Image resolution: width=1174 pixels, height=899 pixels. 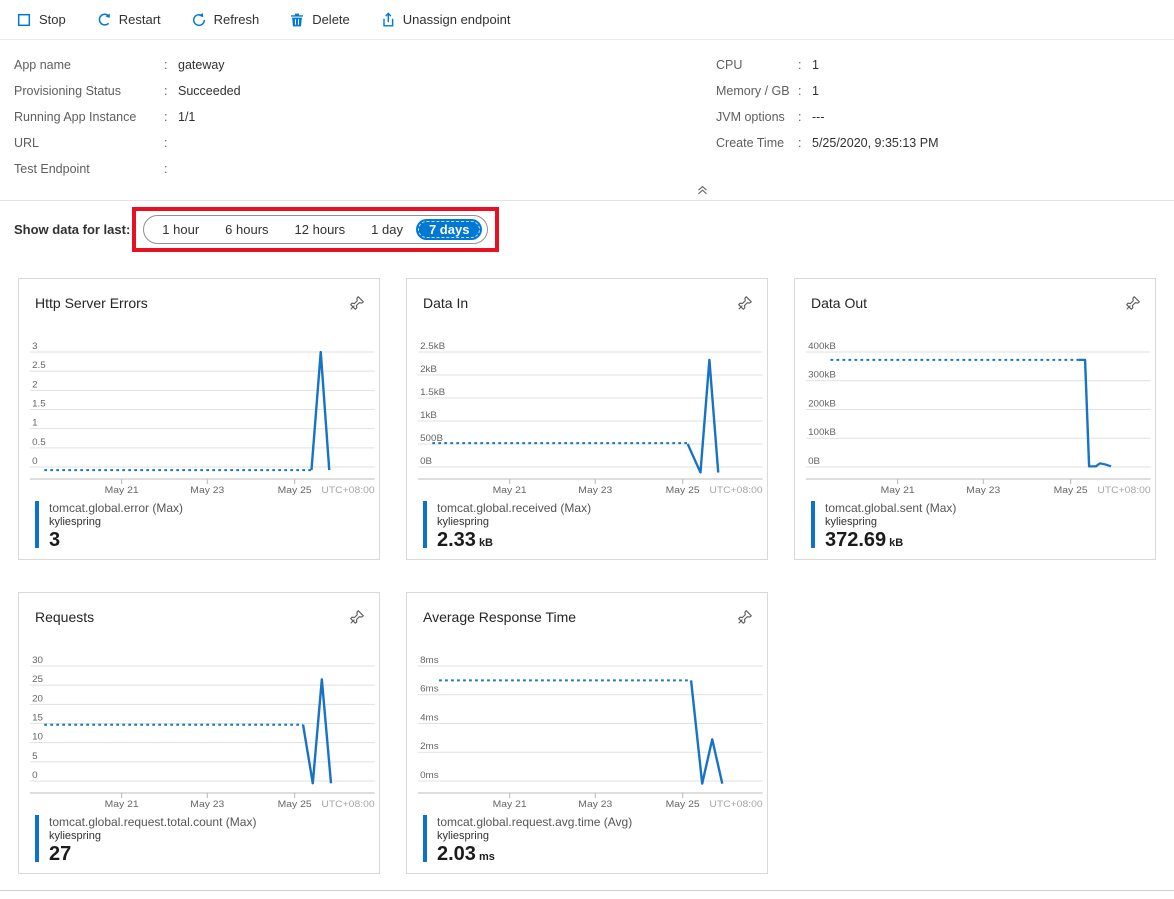 I want to click on chevron-double-up-icon, so click(x=702, y=191).